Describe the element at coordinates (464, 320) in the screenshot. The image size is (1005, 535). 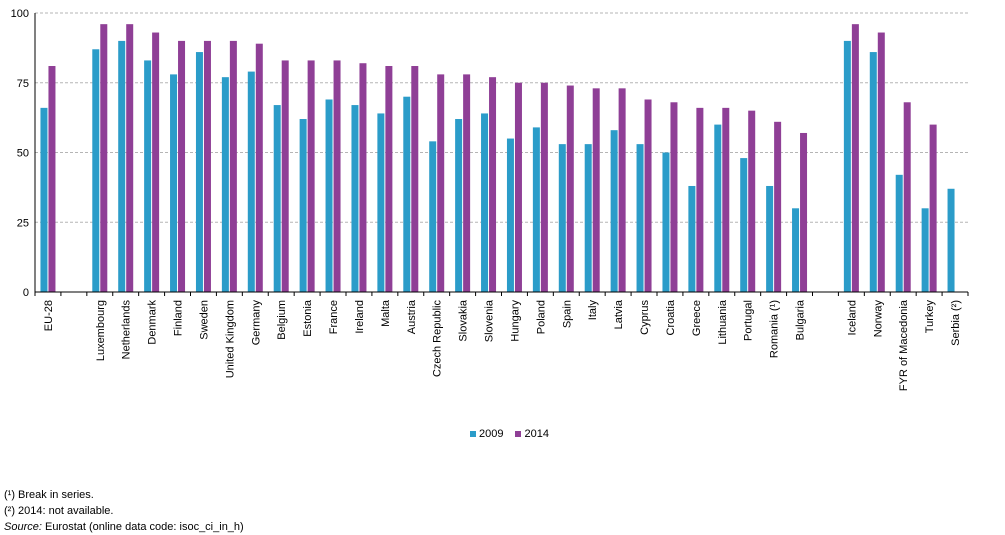
I see `x-category-label: Slovakia` at that location.